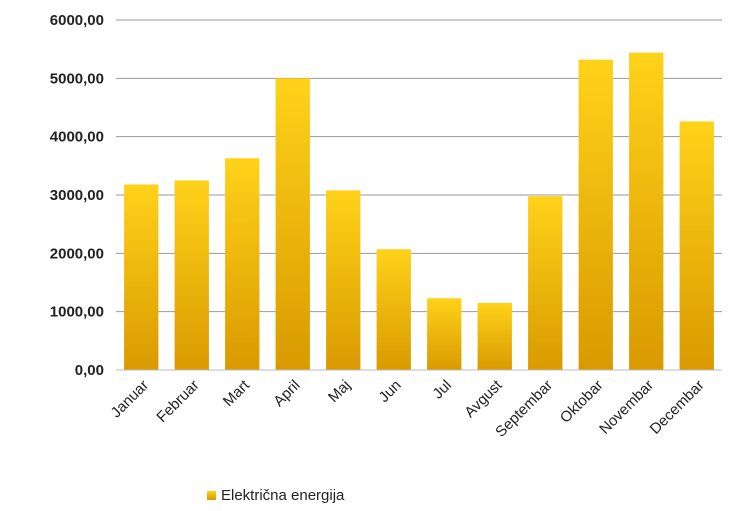 The image size is (743, 511). Describe the element at coordinates (444, 334) in the screenshot. I see `bar-jul` at that location.